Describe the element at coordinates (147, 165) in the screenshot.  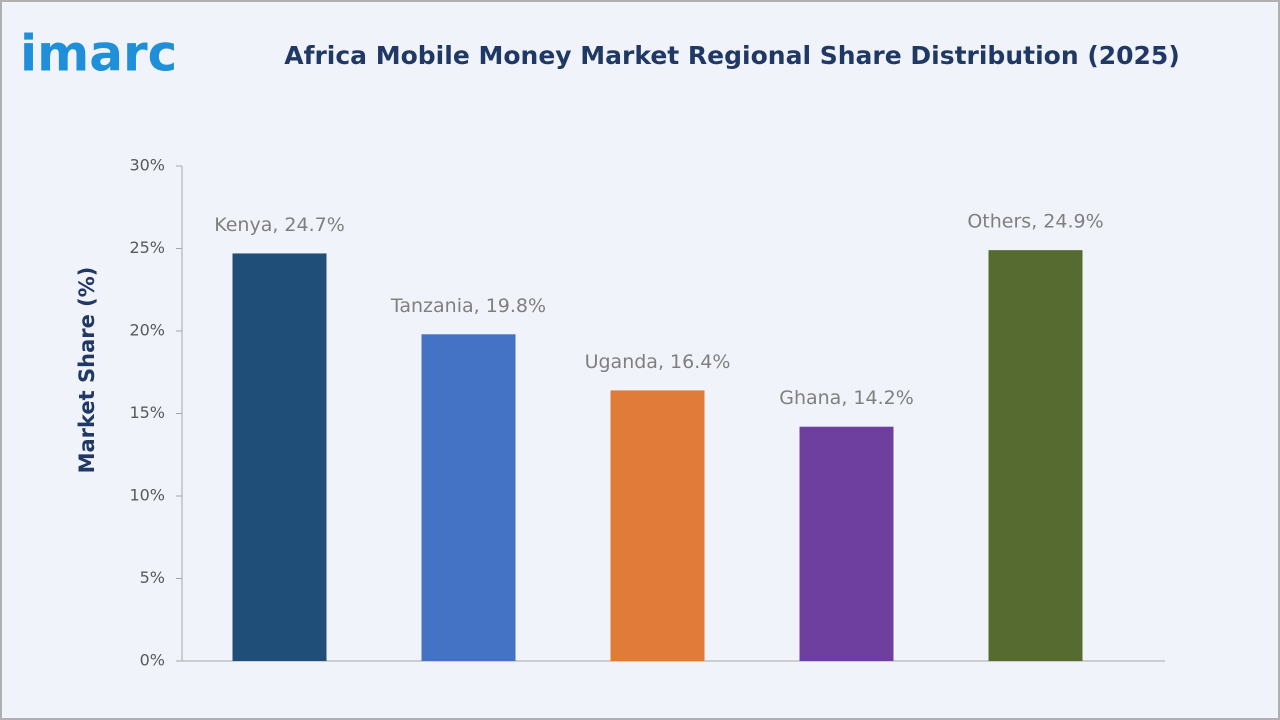
I see `y-tick-label: 30%` at that location.